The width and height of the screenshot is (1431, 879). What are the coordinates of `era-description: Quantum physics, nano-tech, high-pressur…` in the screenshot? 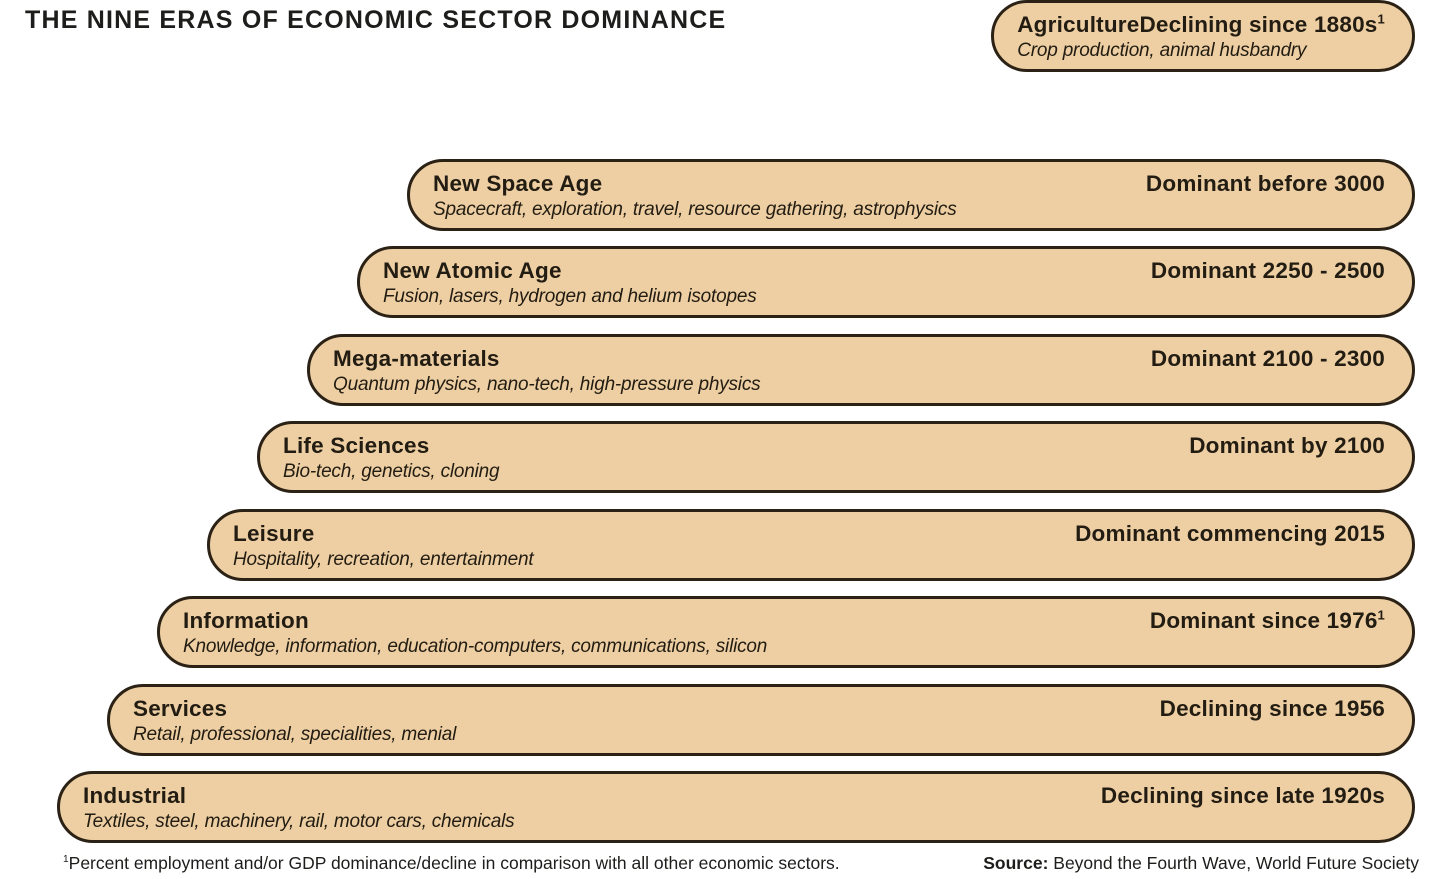 It's located at (547, 384).